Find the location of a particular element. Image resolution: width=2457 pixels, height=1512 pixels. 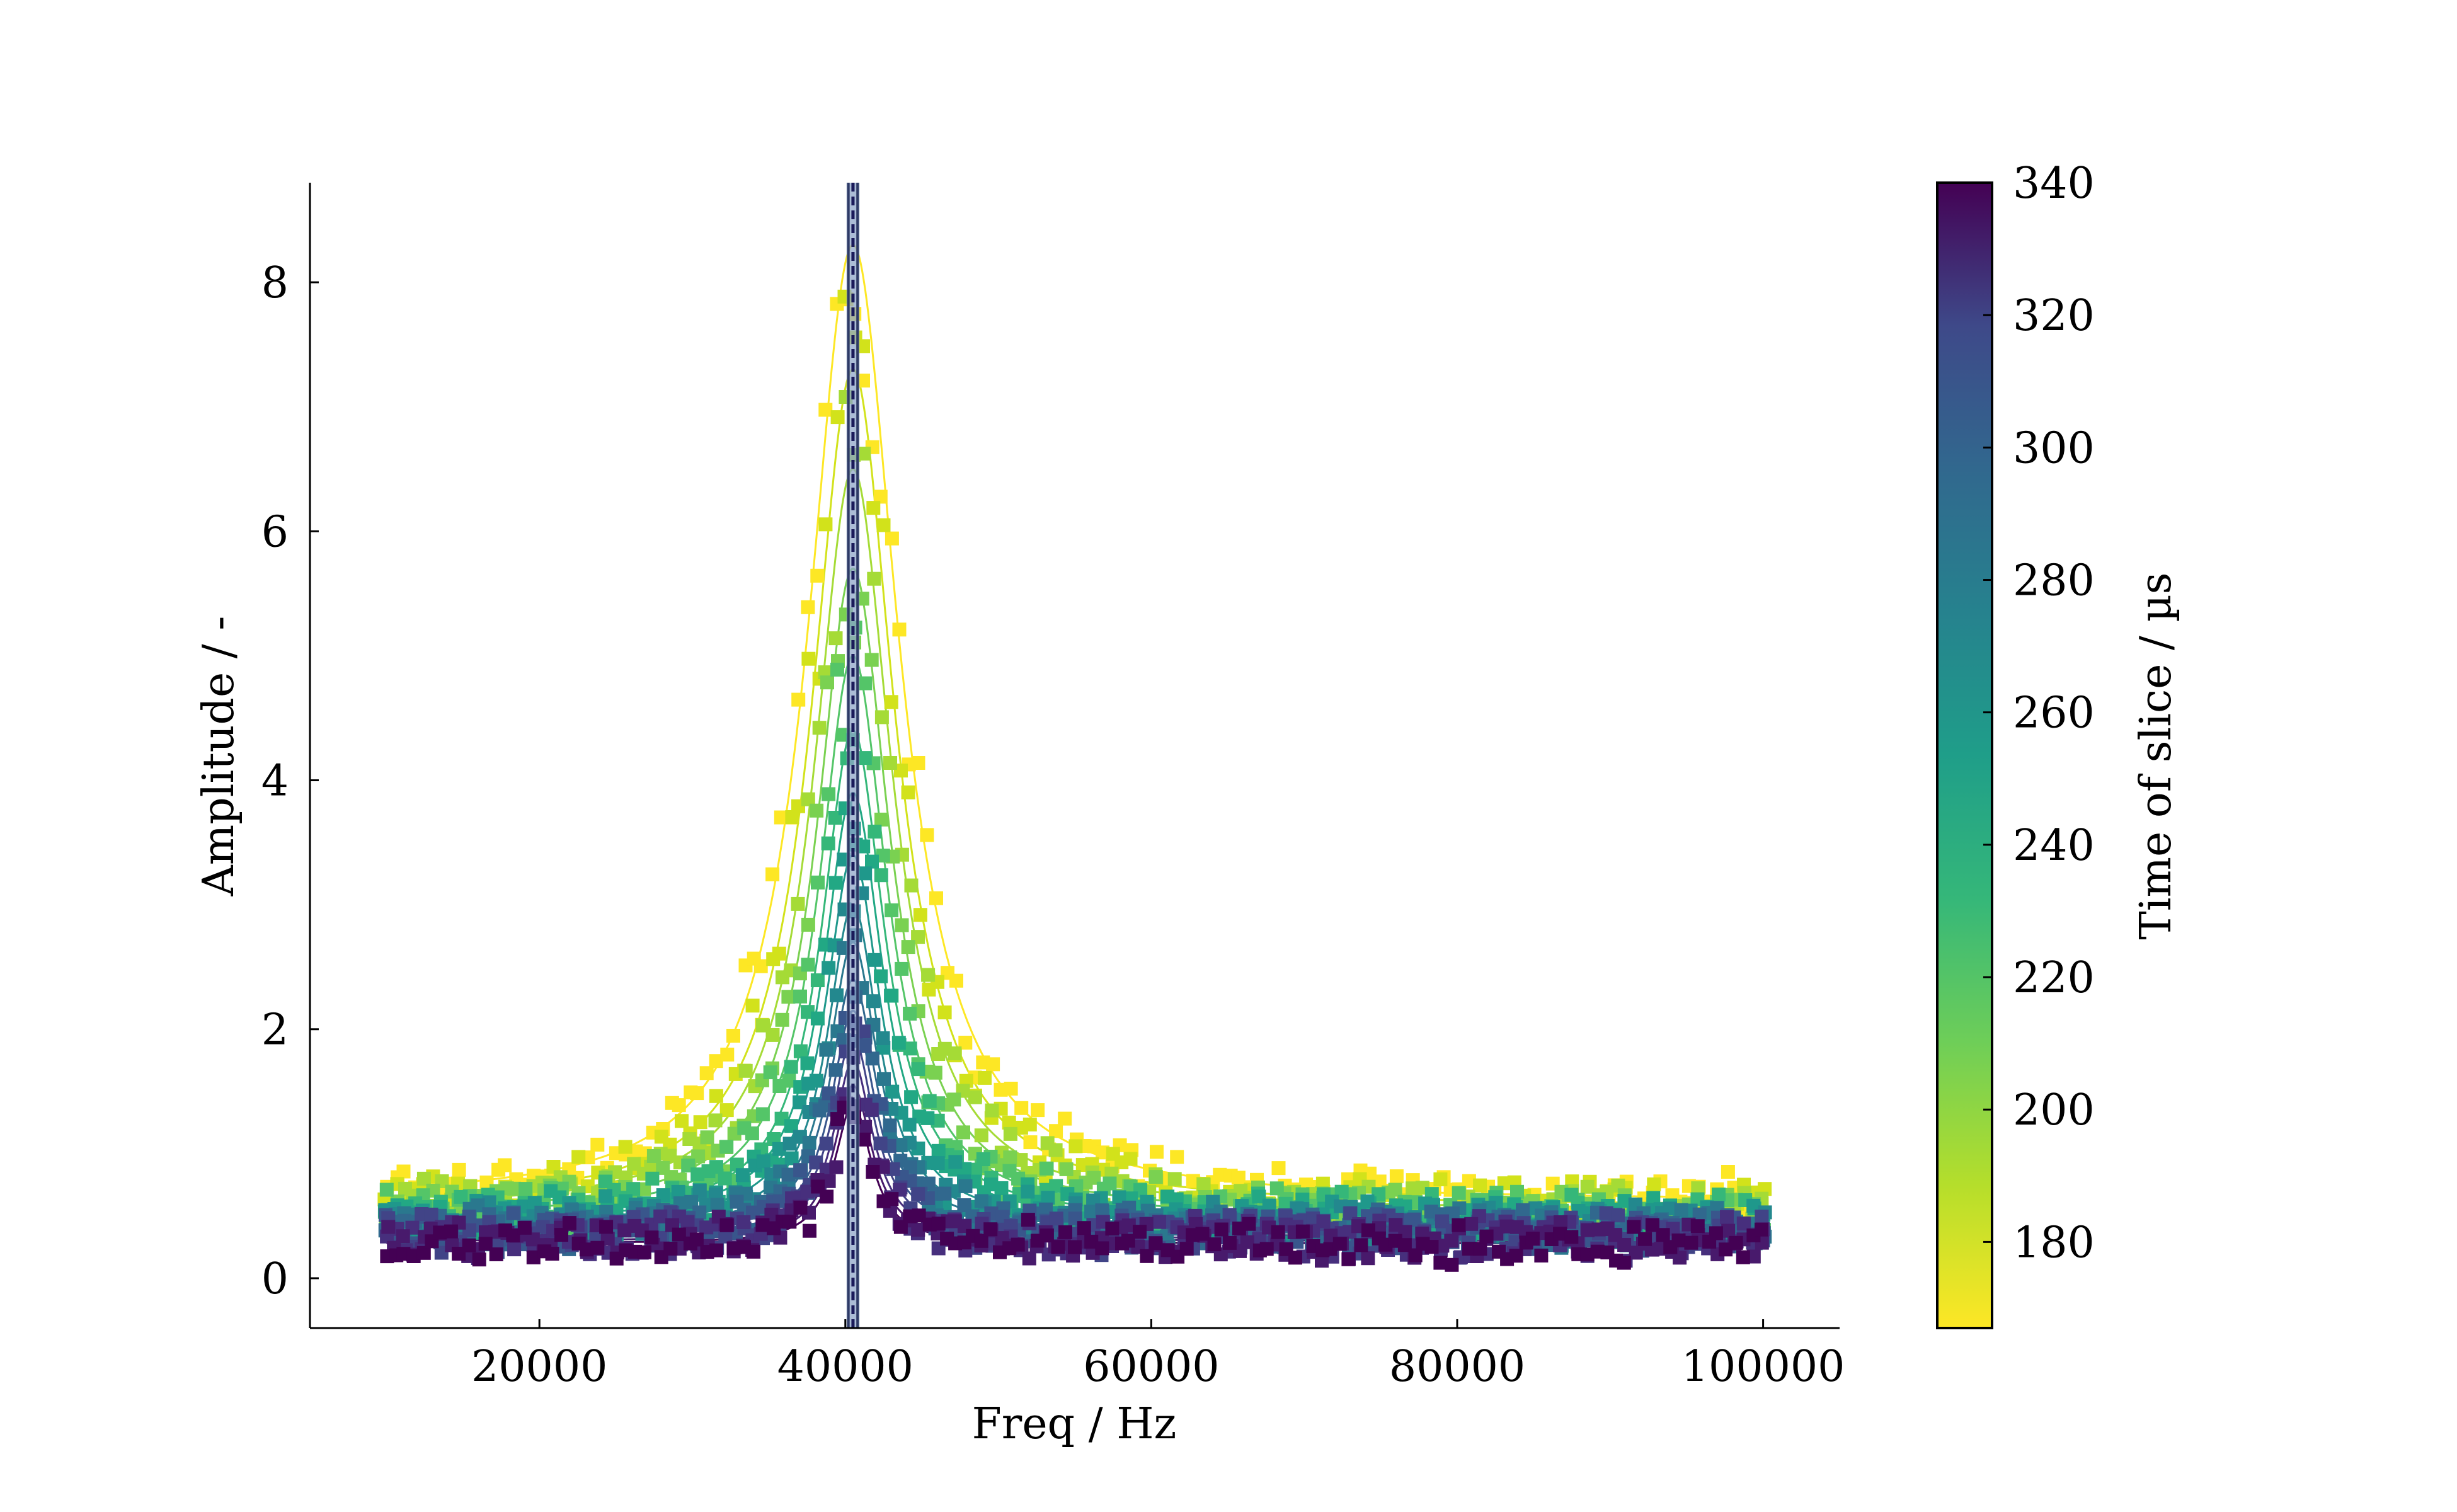

x-axis-label: Freq / Hz is located at coordinates (1074, 1424).